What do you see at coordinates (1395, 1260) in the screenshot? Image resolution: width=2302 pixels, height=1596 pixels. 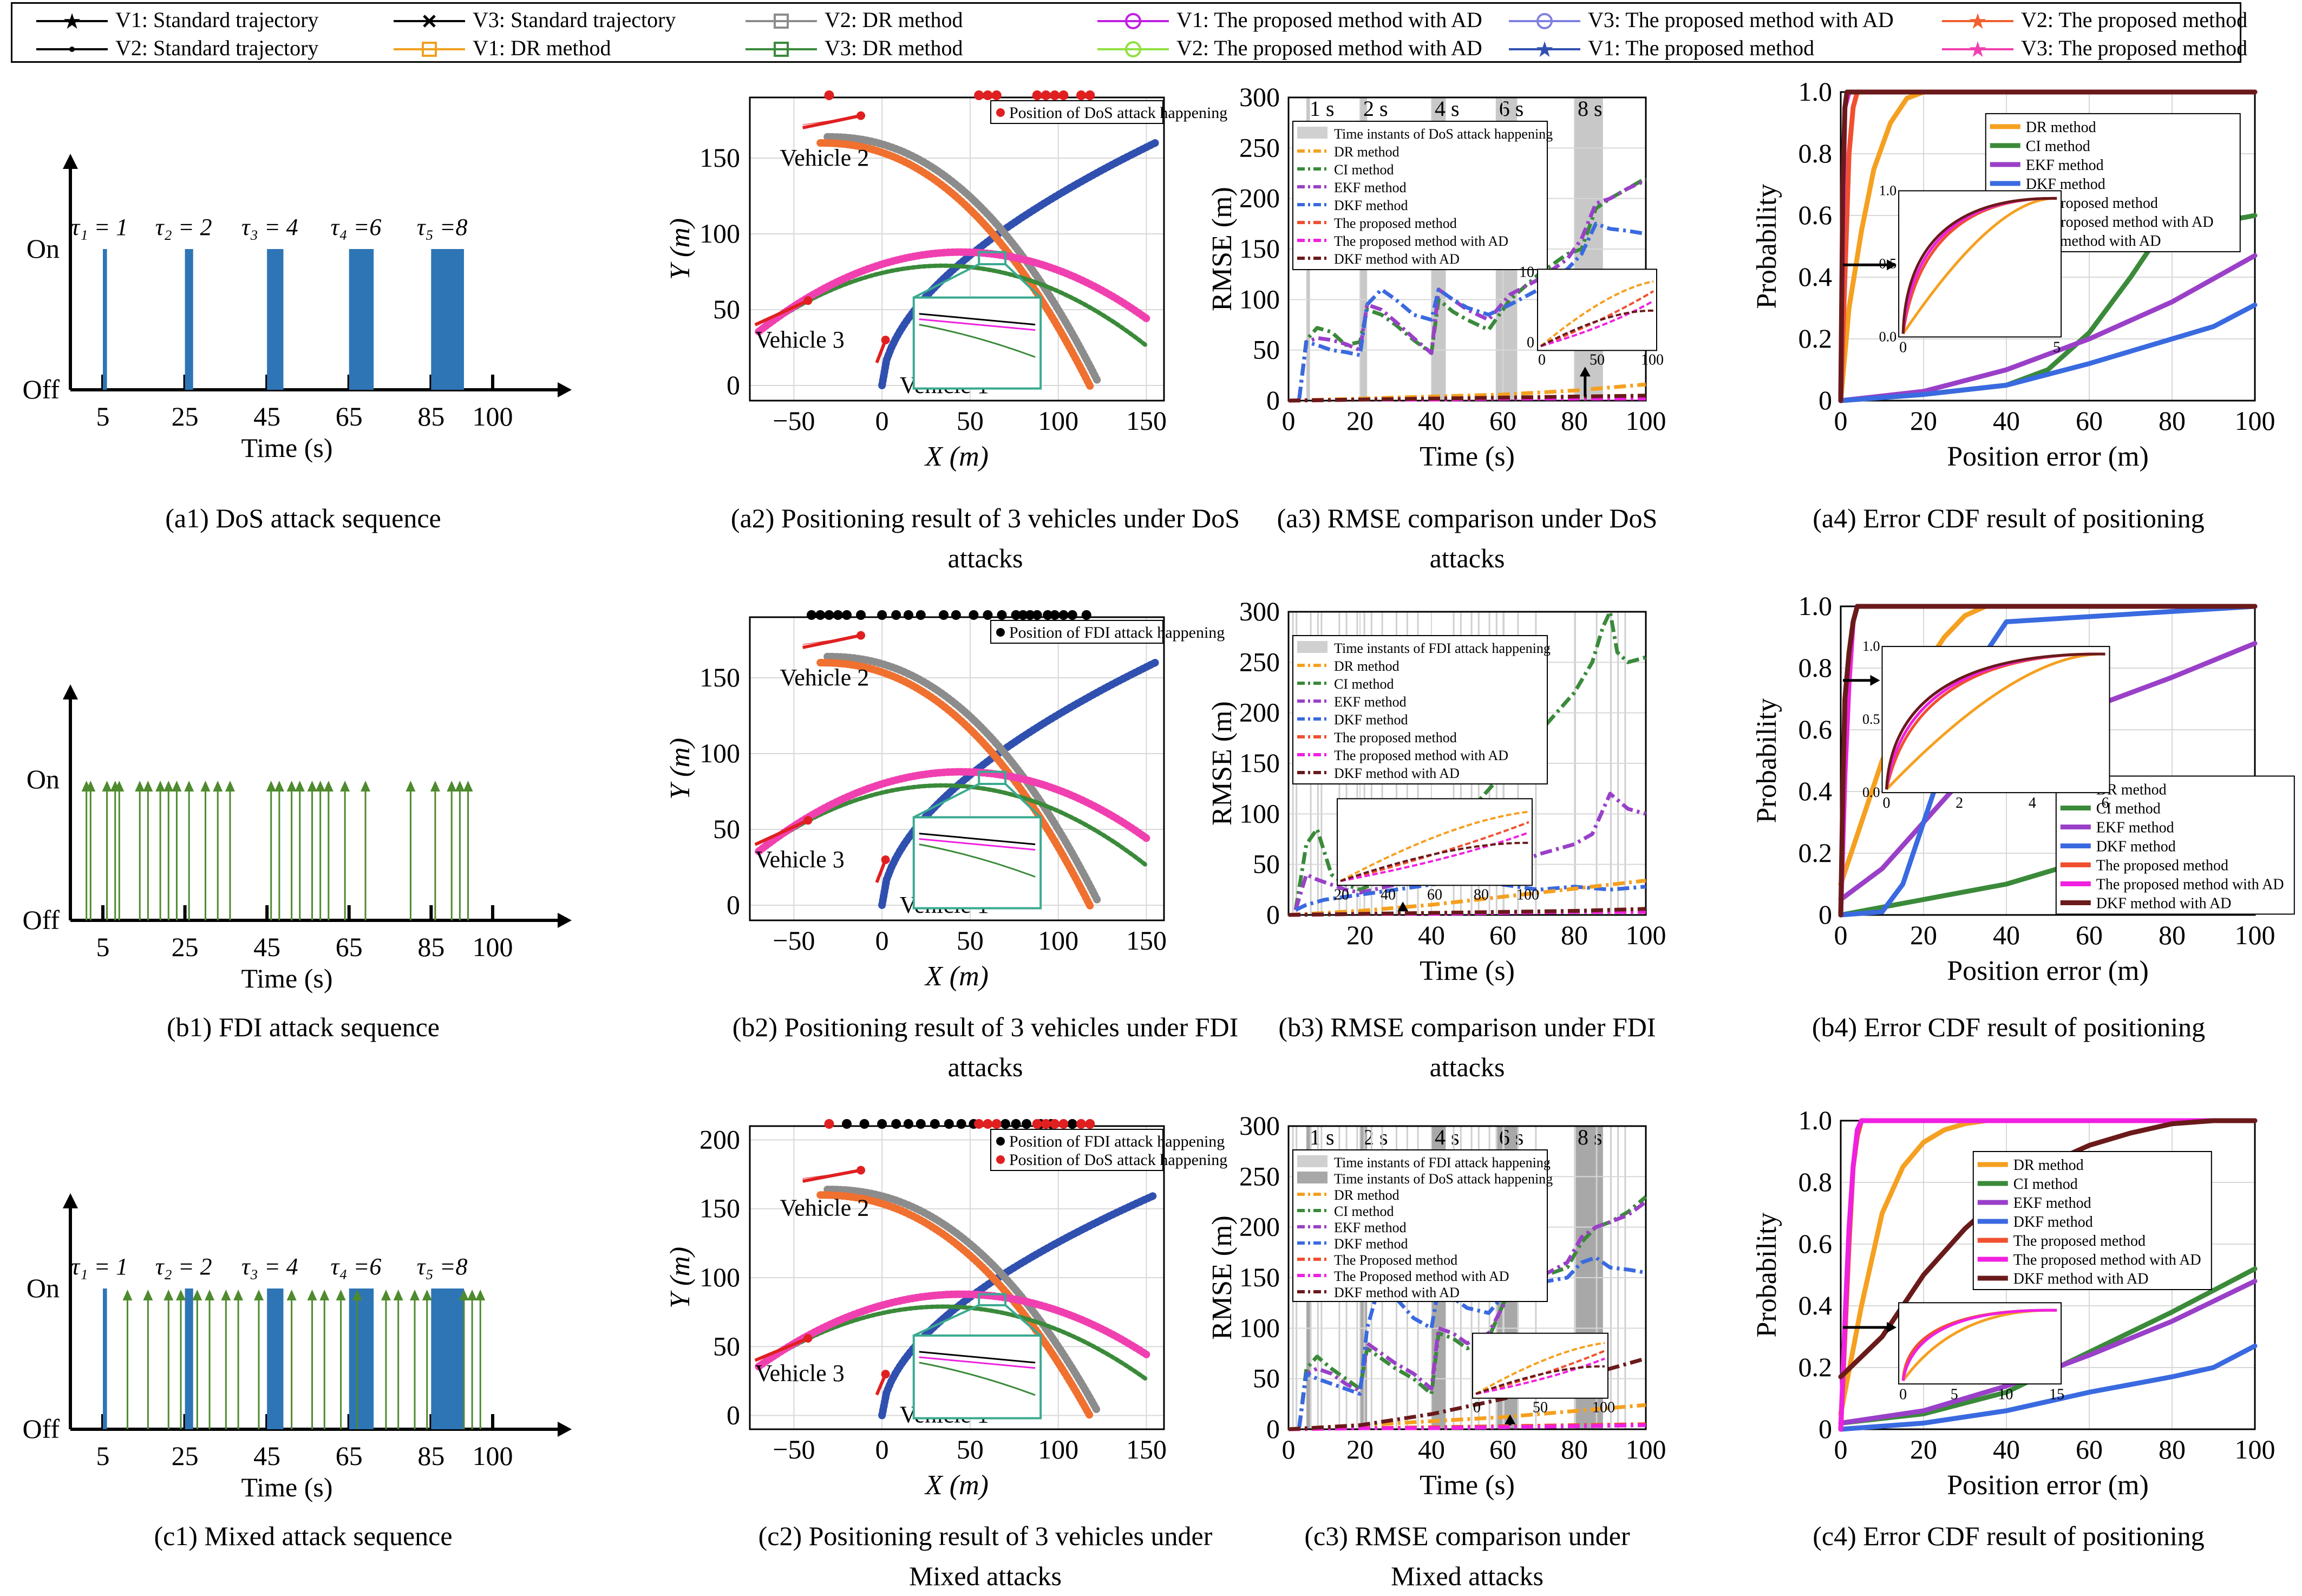 I see `rmse-legend-label: The Proposed method` at bounding box center [1395, 1260].